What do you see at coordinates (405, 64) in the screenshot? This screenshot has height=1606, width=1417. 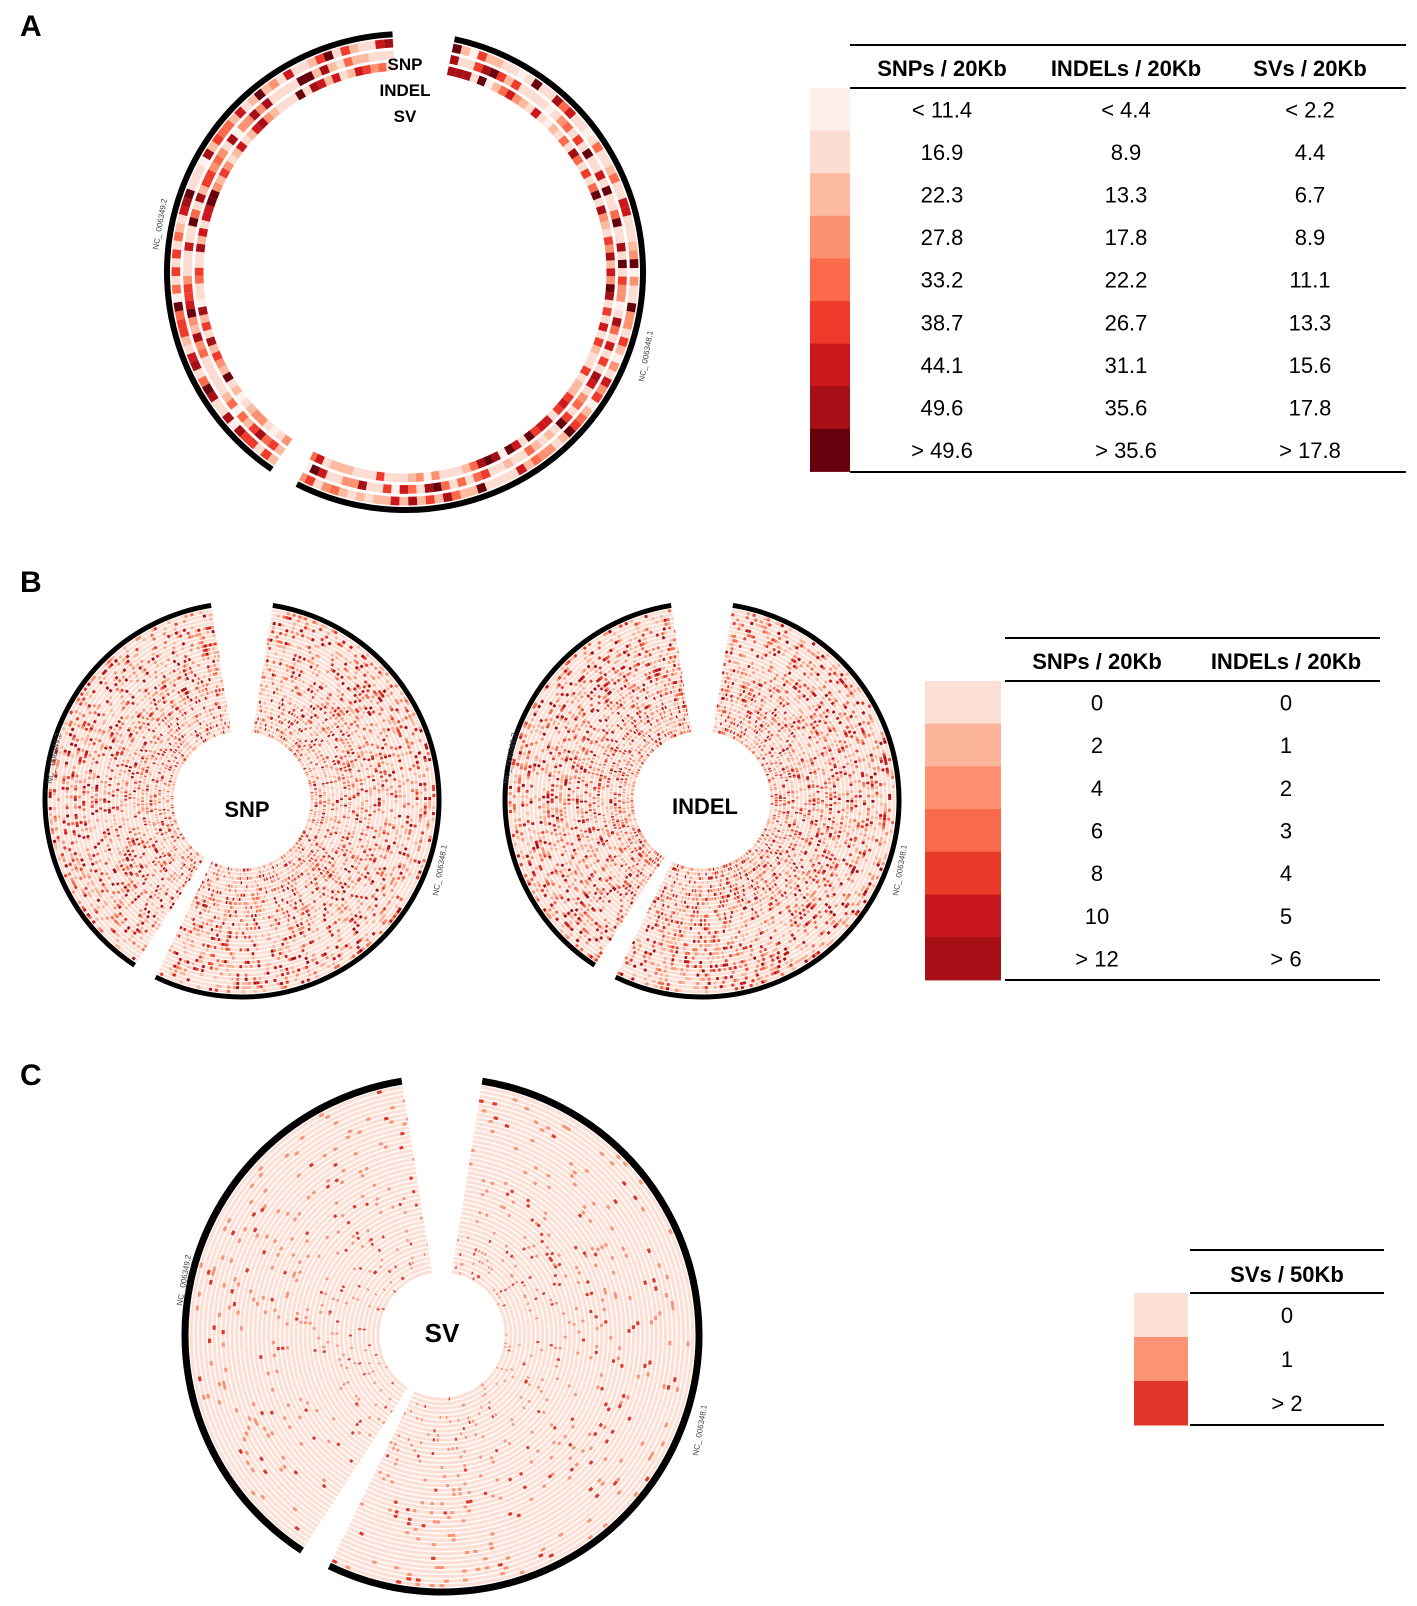 I see `ring-label-snp: SNP` at bounding box center [405, 64].